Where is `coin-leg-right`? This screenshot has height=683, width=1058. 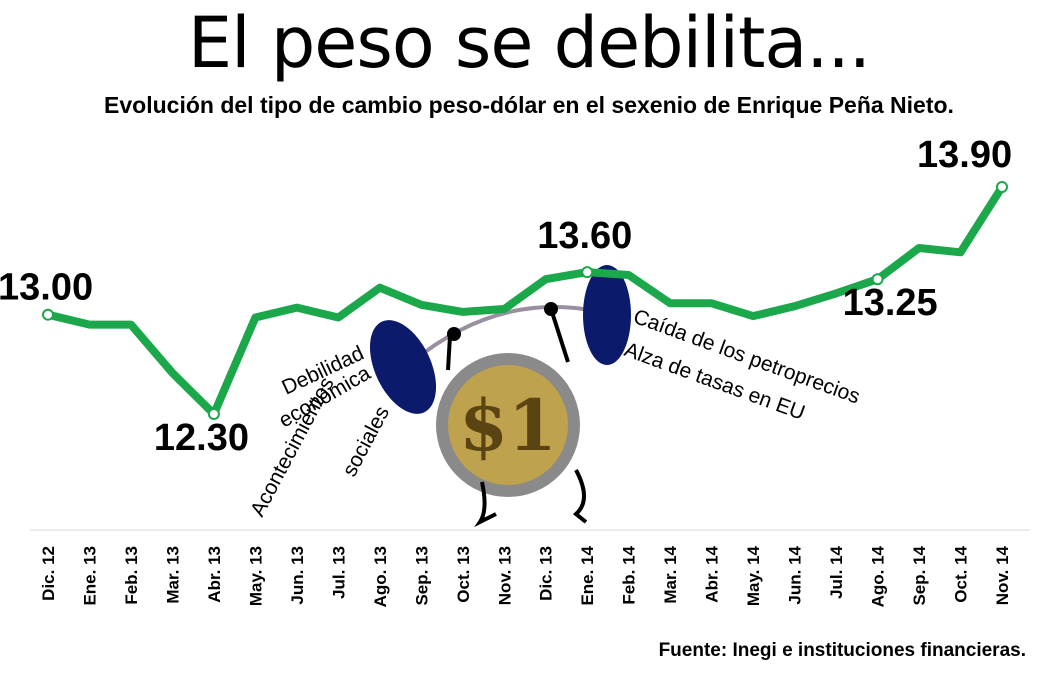
coin-leg-right is located at coordinates (580, 496).